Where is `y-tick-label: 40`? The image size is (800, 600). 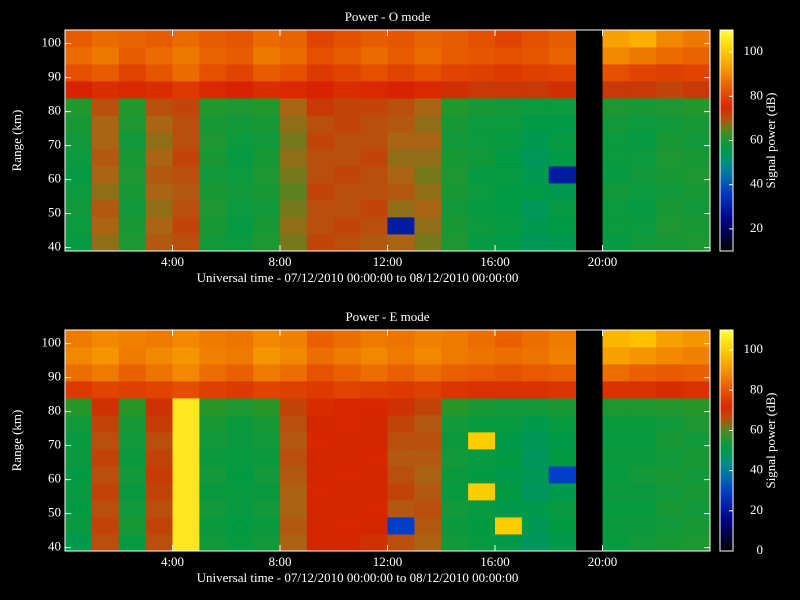 y-tick-label: 40 is located at coordinates (54, 246).